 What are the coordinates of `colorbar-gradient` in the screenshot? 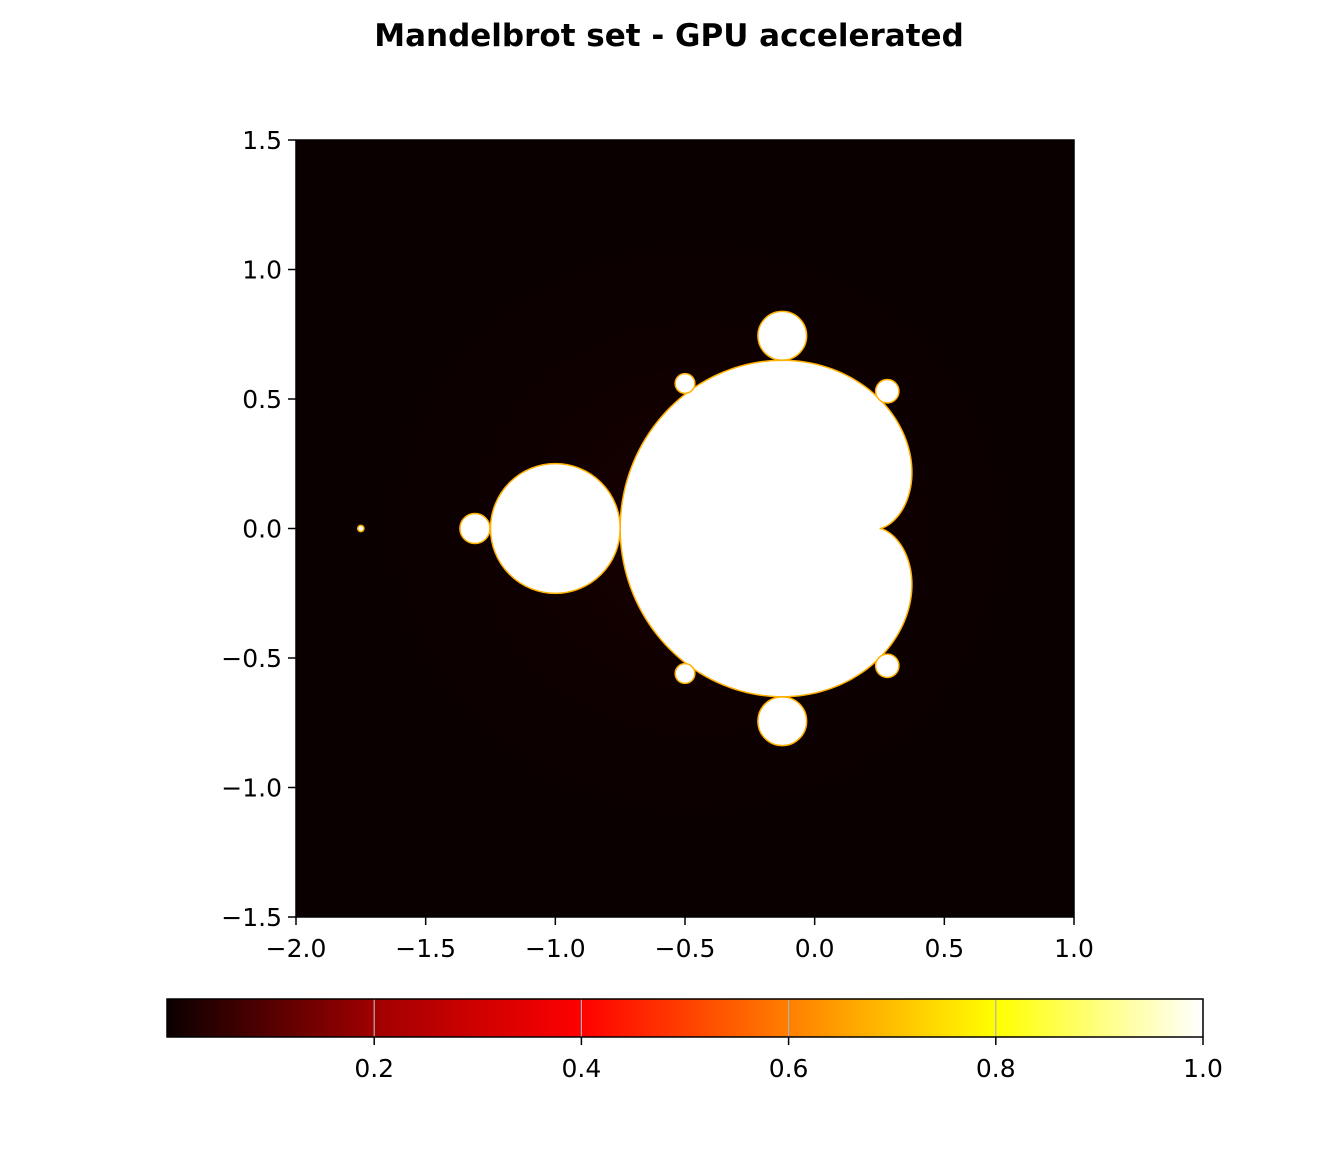 It's located at (685, 1018).